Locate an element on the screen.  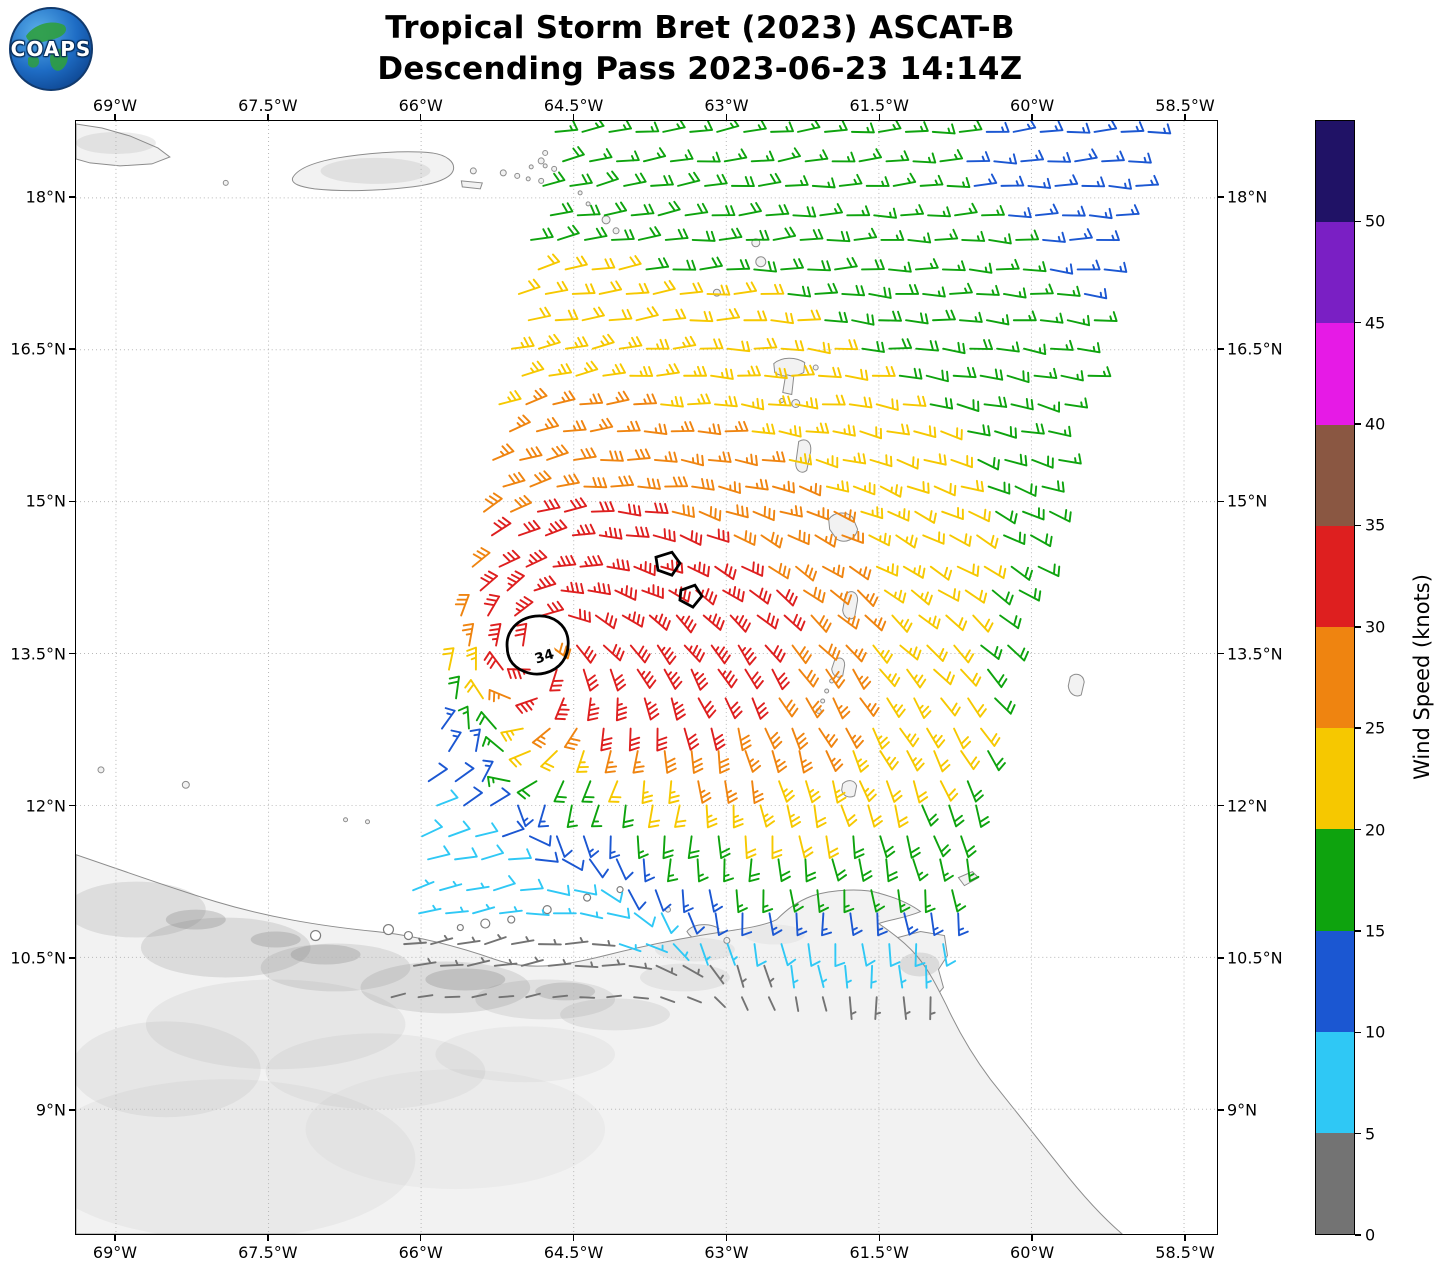
logo-text: COAPS is located at coordinates (51, 49).